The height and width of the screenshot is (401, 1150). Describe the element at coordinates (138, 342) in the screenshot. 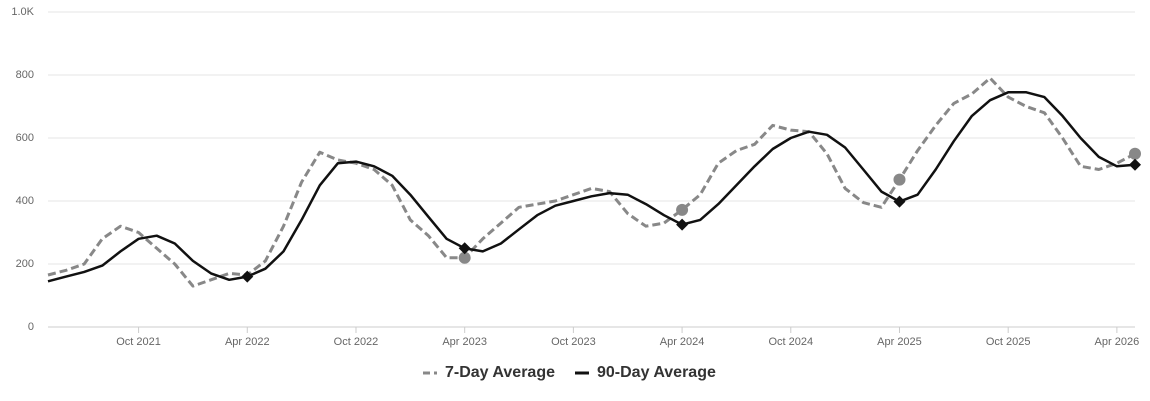

I see `x-tick-label: Oct 2021` at that location.